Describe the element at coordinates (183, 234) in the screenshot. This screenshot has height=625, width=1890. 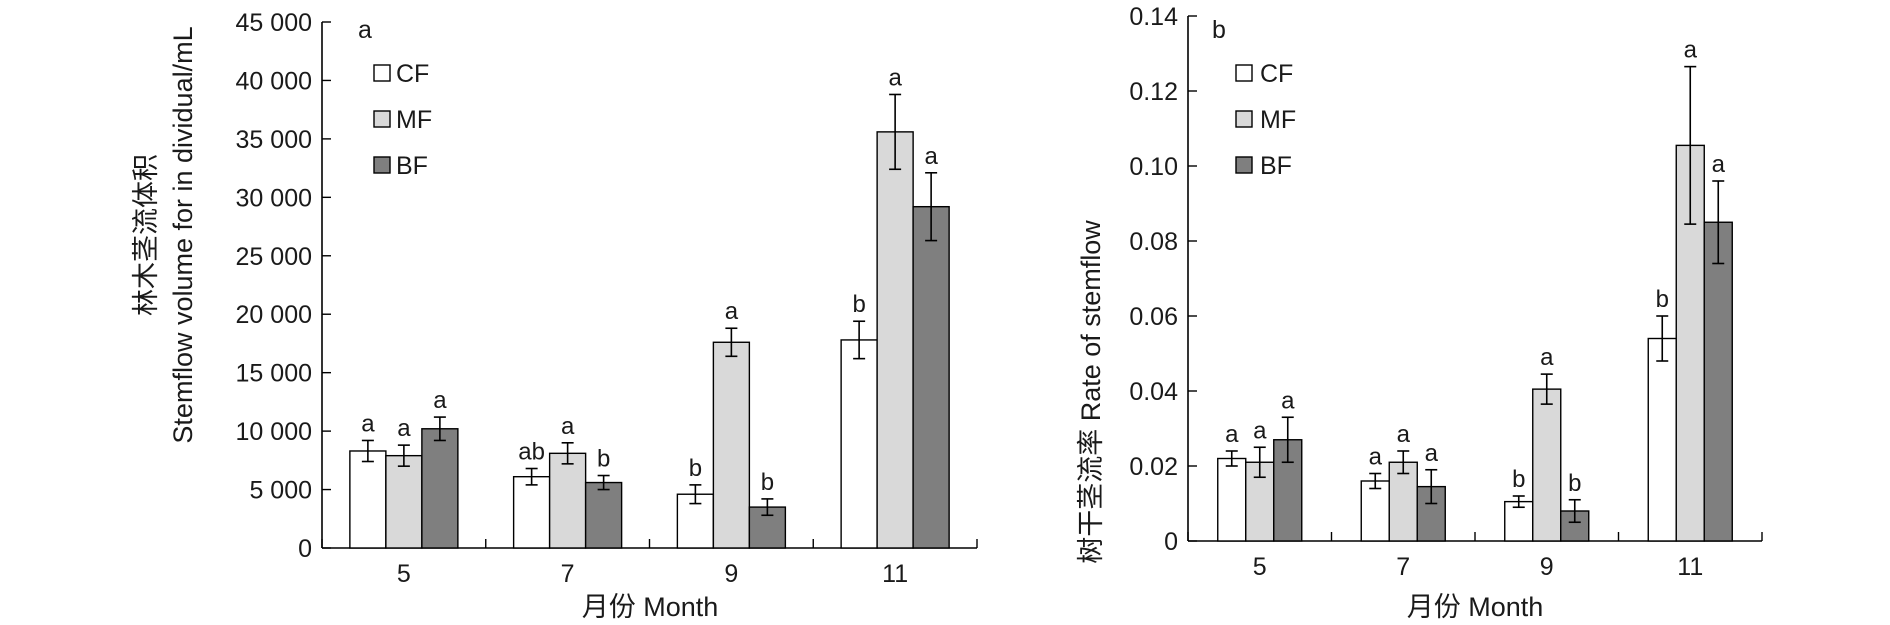
I see `panel-a-ylabel-line2: Stemflow volume for in dividual/mL` at that location.